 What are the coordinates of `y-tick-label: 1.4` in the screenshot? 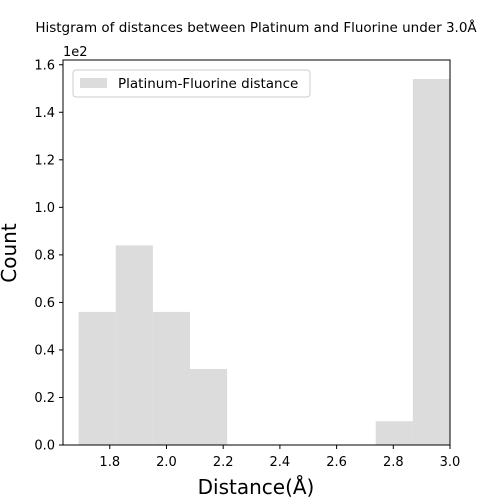 It's located at (44, 113).